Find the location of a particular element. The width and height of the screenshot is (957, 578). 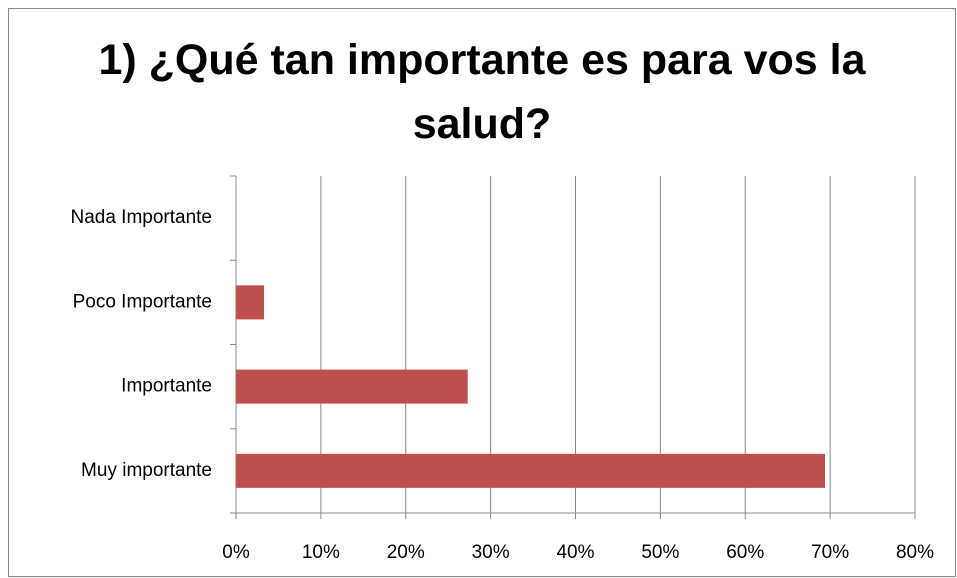

x-tick-label: 50% is located at coordinates (660, 552).